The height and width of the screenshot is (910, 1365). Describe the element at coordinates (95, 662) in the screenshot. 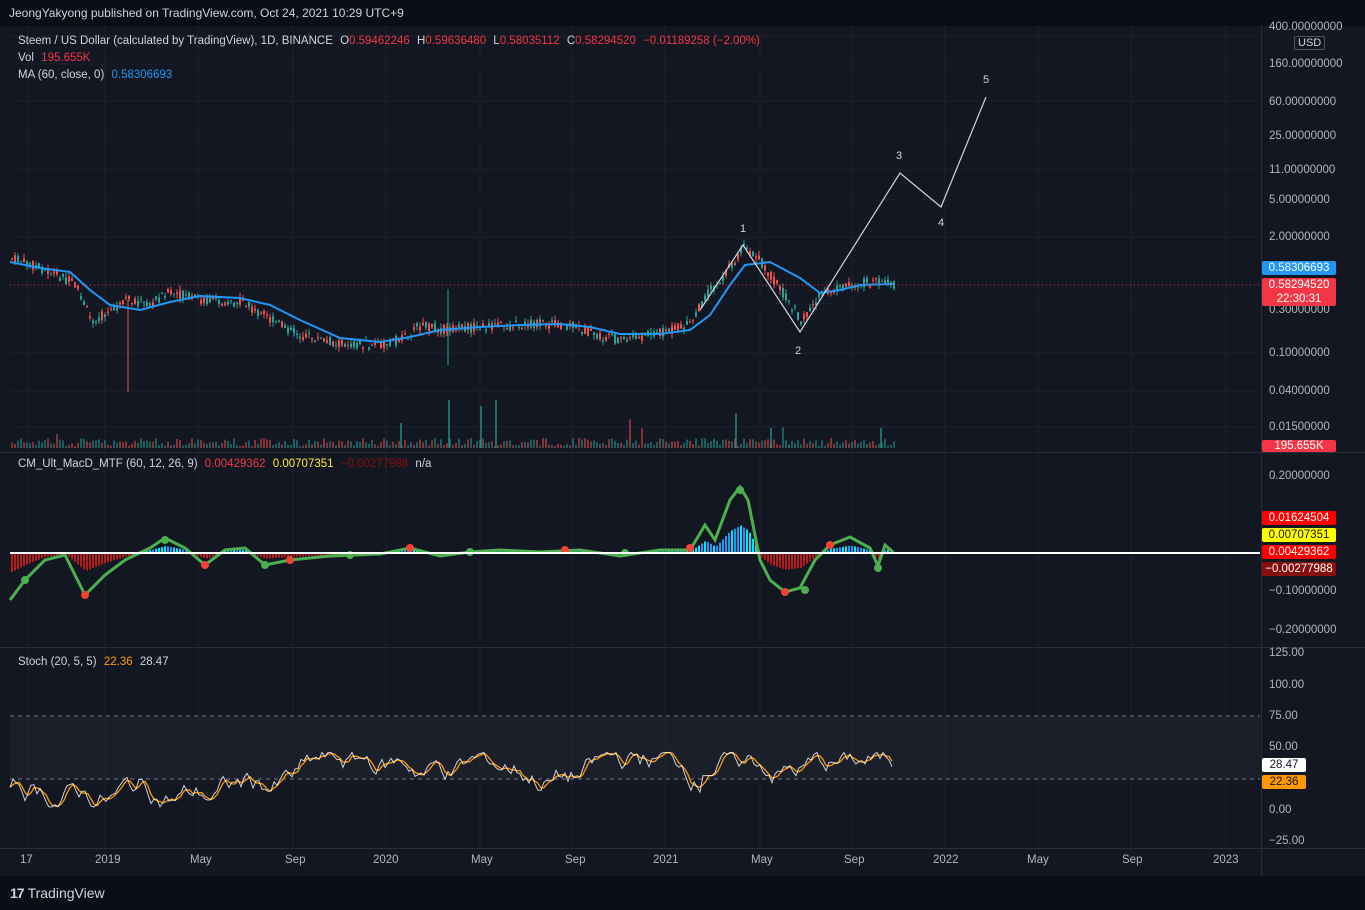

I see `stoch-legend: Stoch (20, 5, 5) 22.36 28.47` at that location.